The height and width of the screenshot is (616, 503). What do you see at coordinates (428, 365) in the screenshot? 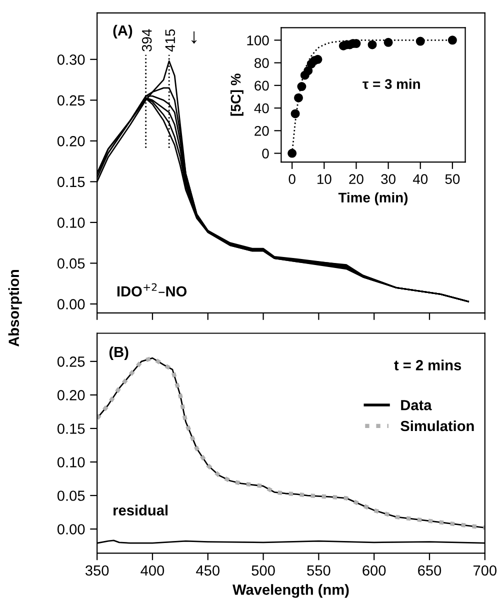
I see `annotation: t = 2 mins` at bounding box center [428, 365].